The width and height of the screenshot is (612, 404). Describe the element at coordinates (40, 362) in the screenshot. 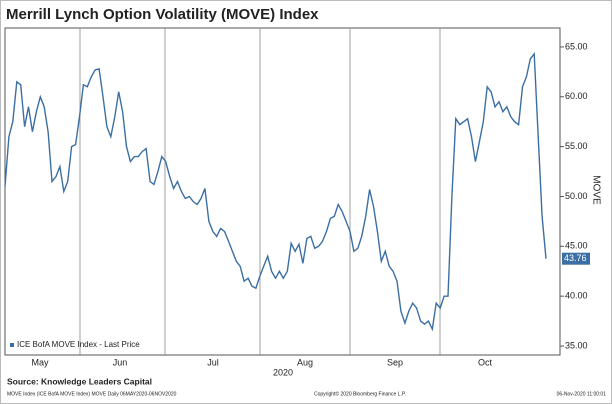

I see `x-tick-label: May` at that location.